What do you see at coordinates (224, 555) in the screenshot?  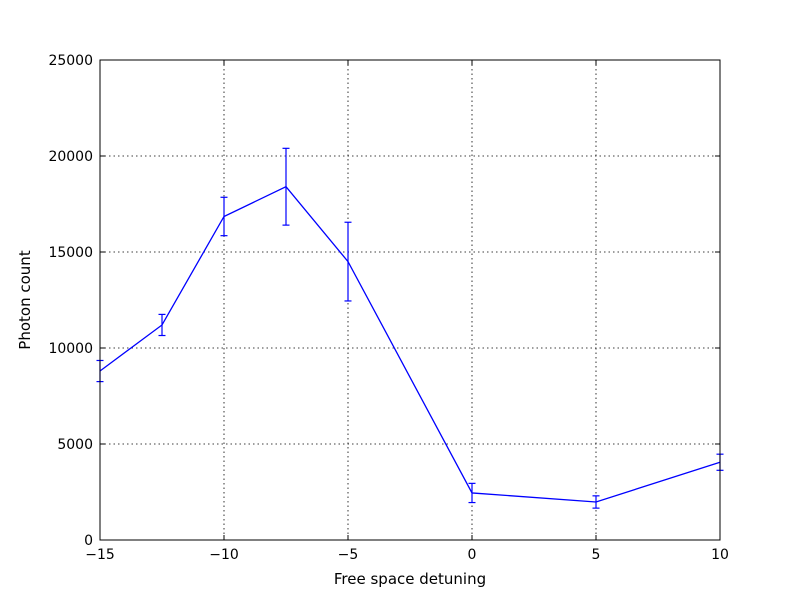 I see `x-tick-label: −10` at bounding box center [224, 555].